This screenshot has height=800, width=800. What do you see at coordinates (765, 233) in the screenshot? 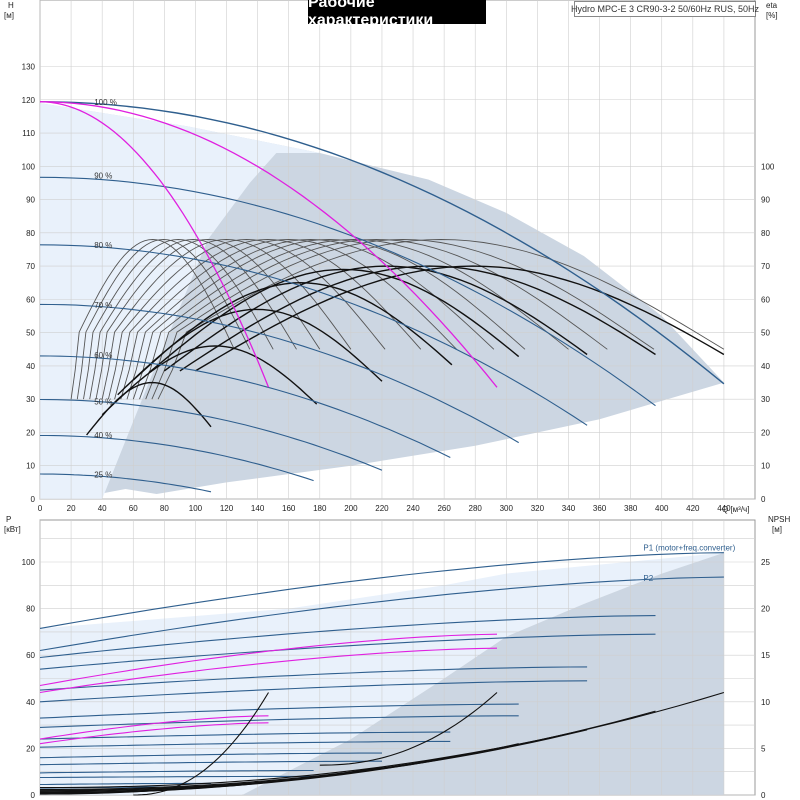
I see `y2-tick-label: 80` at bounding box center [765, 233].